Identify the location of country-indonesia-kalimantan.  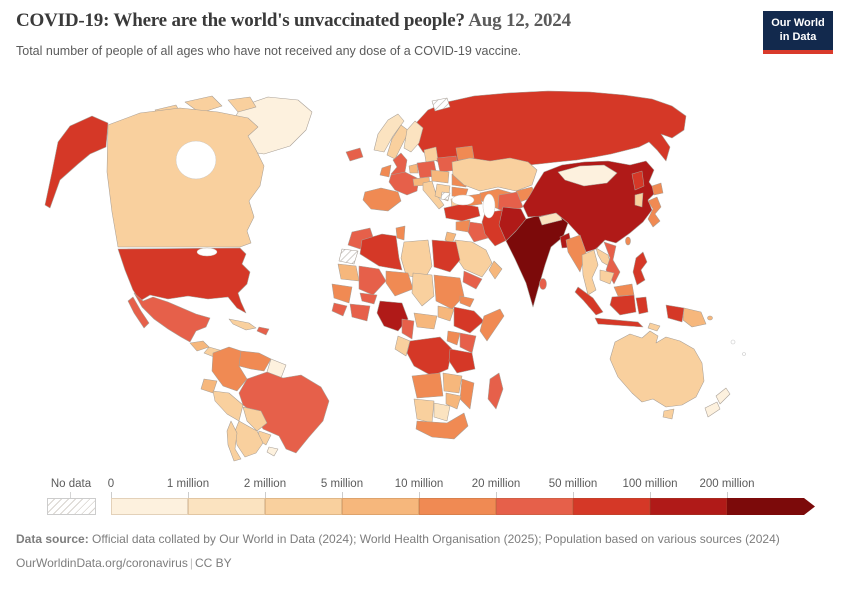
(623, 305).